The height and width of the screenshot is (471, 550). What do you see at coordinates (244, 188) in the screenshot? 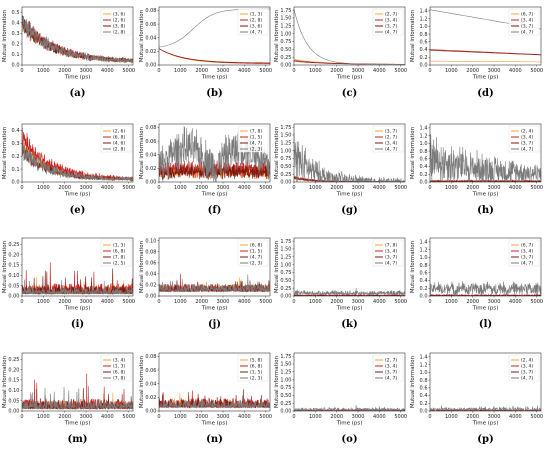
I see `x-tick-label: 4000` at bounding box center [244, 188].